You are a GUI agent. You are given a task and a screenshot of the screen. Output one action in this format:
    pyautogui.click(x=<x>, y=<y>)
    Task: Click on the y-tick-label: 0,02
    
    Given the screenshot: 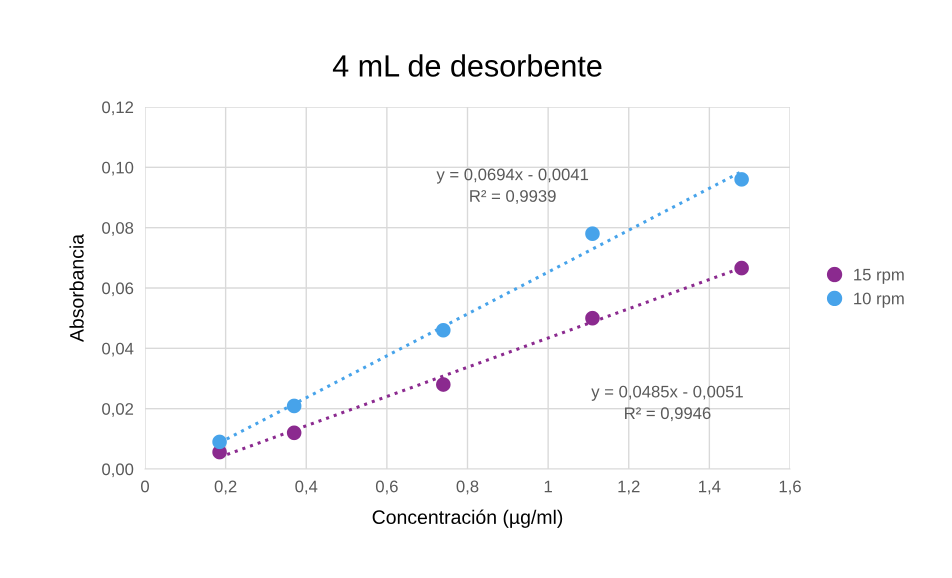 What is the action you would take?
    pyautogui.click(x=118, y=410)
    